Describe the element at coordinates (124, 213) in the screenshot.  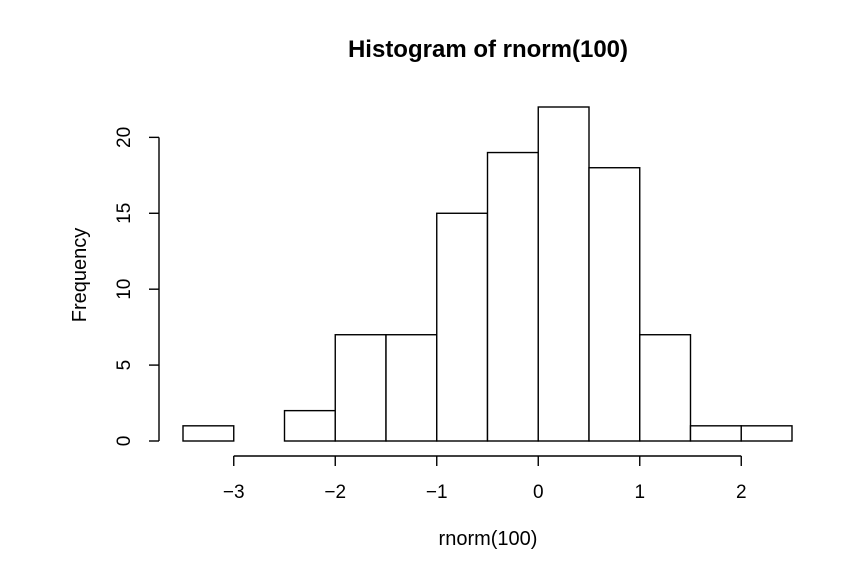
I see `y-tick-label: 15` at that location.